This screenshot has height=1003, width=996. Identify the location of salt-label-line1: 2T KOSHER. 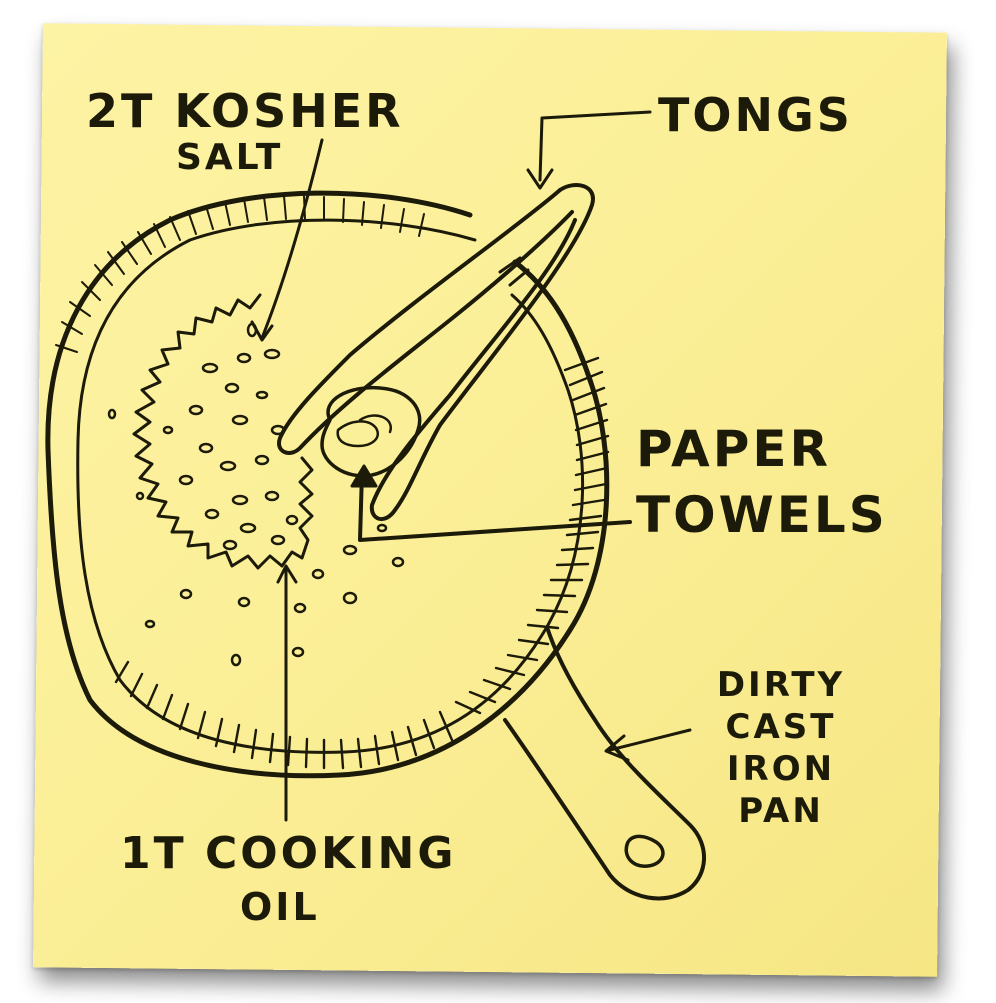
(245, 111).